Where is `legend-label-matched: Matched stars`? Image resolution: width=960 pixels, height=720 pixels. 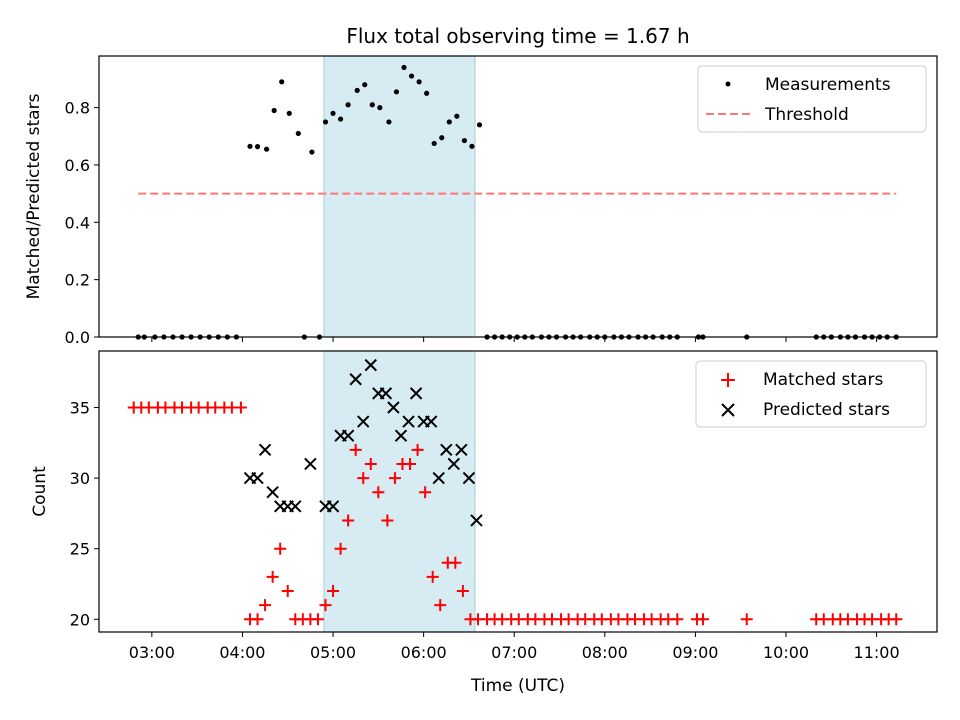
legend-label-matched: Matched stars is located at coordinates (823, 380).